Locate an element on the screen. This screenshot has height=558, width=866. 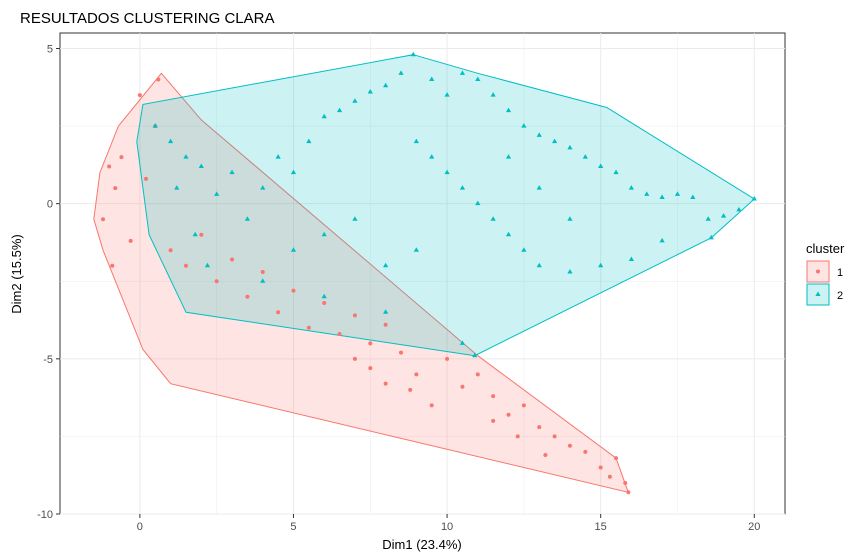
y-axis-title: Dim2 (15.5%) is located at coordinates (16, 273).